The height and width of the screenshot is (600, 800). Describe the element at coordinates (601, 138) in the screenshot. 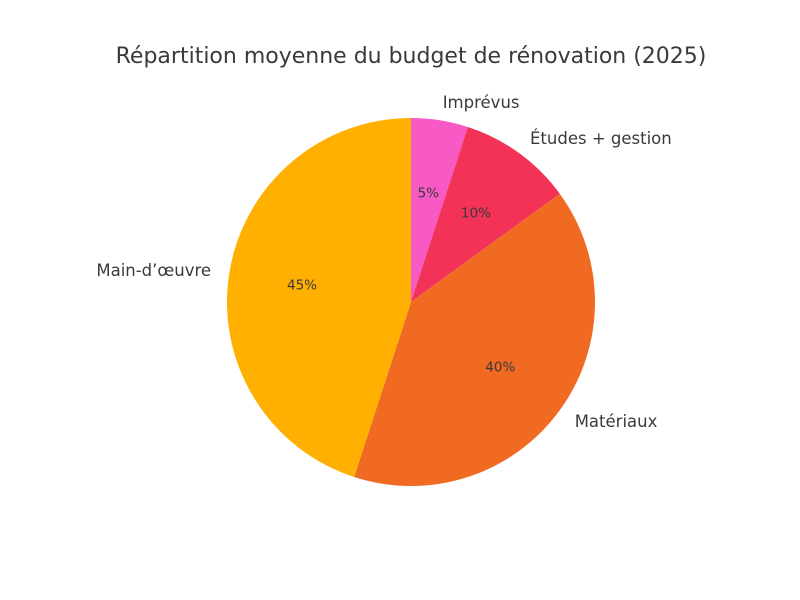

I see `slice-label-etudes-gestion: Études + gestion` at that location.